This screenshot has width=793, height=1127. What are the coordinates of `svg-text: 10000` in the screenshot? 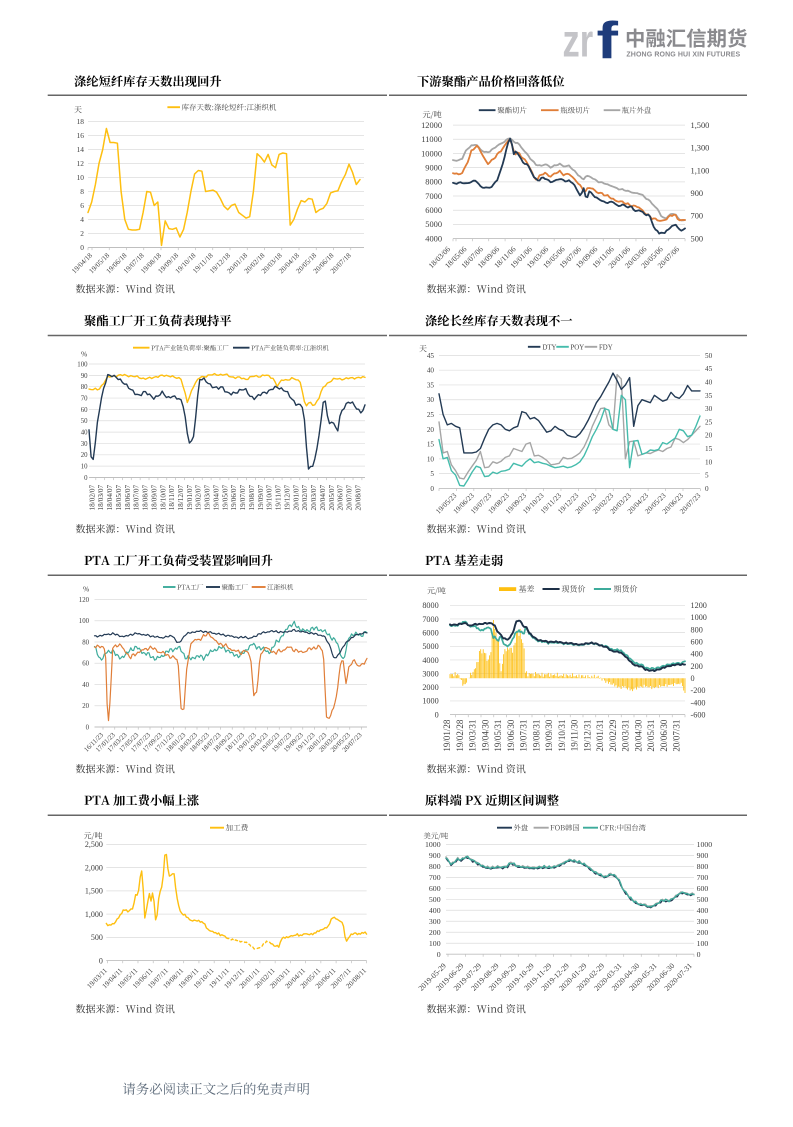 It's located at (431, 153).